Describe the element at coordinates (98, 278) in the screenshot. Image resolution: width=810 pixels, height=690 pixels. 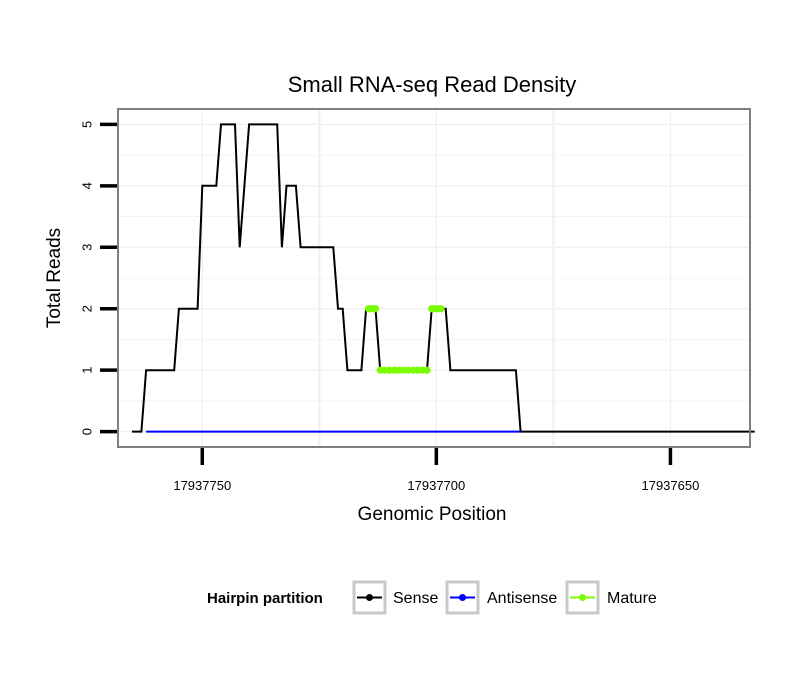
I see `y-axis: 0 1 2 3 4 5` at that location.